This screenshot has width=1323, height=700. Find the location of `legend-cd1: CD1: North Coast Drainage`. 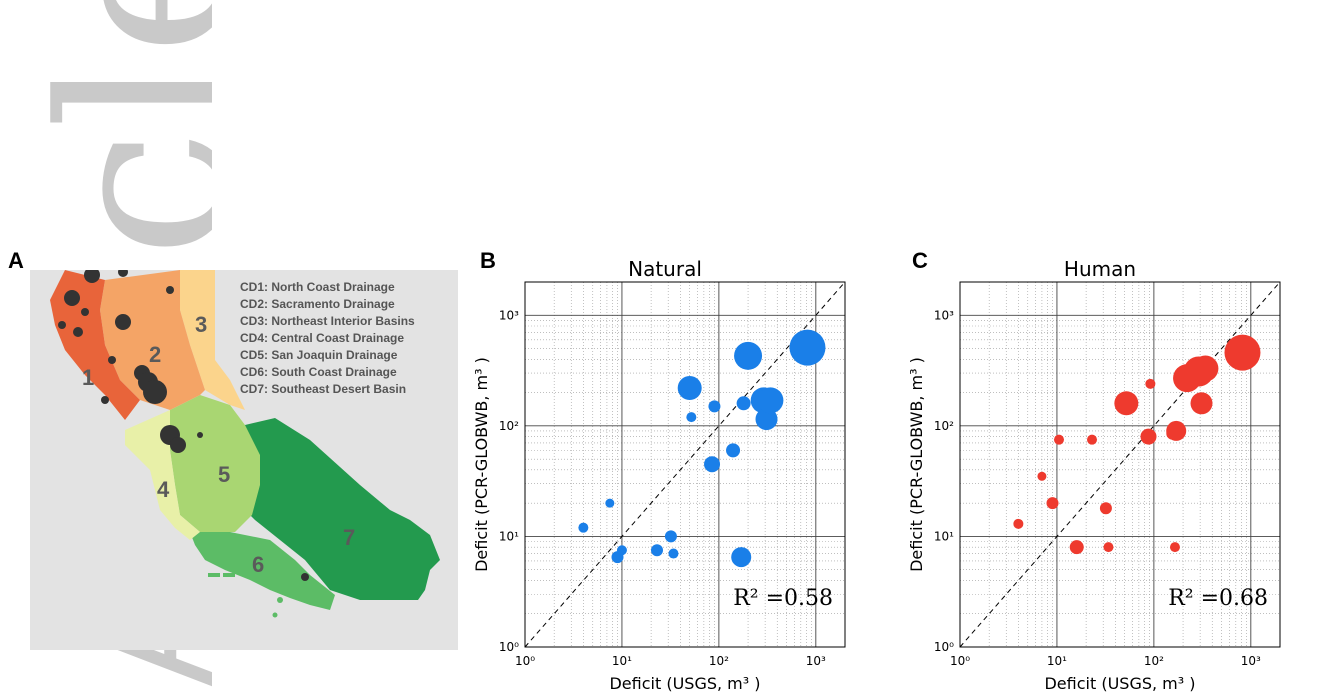

legend-cd1: CD1: North Coast Drainage is located at coordinates (317, 287).